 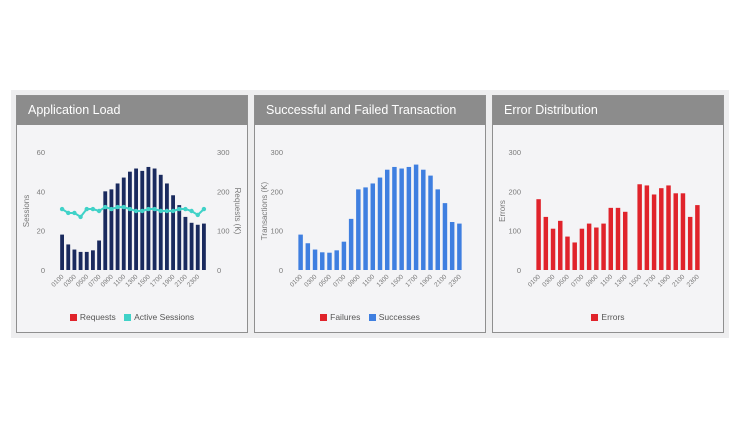 I want to click on series-line, so click(x=133, y=212).